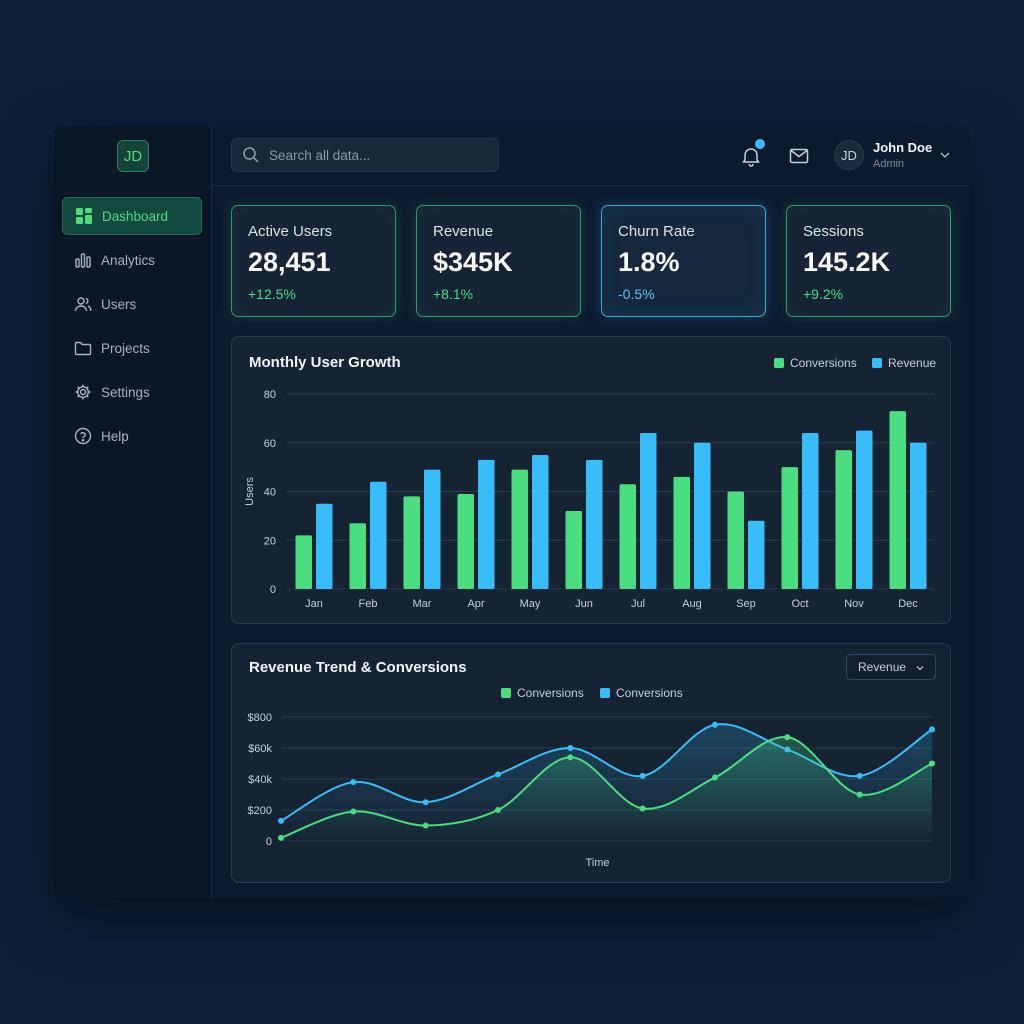 The width and height of the screenshot is (1024, 1024). Describe the element at coordinates (260, 780) in the screenshot. I see `y-tick-label: $40k` at that location.